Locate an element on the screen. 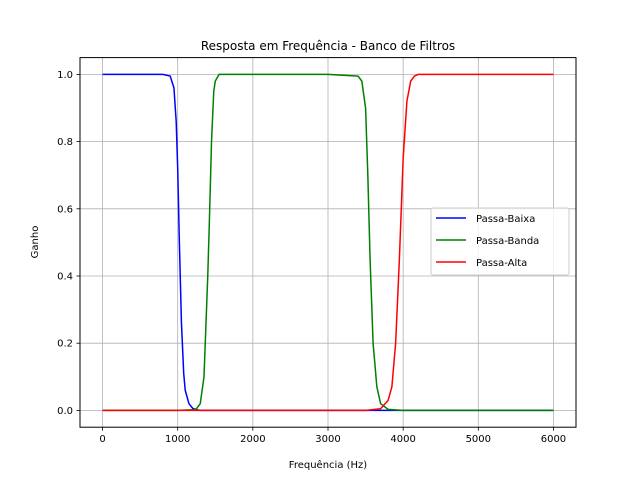 The width and height of the screenshot is (640, 480). x-tick-label: 0 is located at coordinates (102, 439).